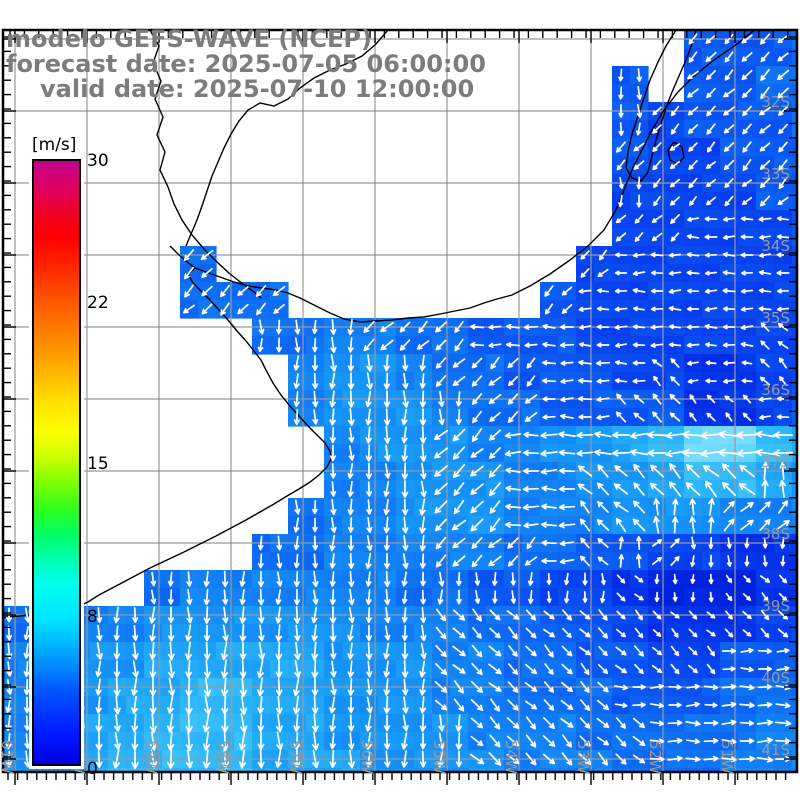 Image resolution: width=800 pixels, height=800 pixels. What do you see at coordinates (92, 769) in the screenshot?
I see `colorbar-tick-label: 0` at bounding box center [92, 769].